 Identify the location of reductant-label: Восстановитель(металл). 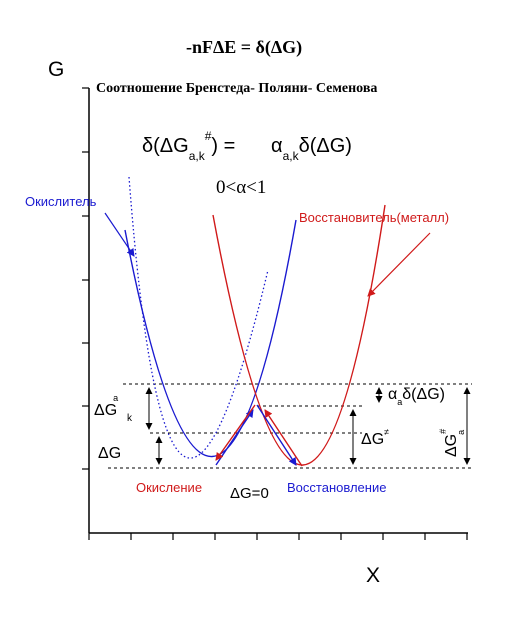
(374, 217).